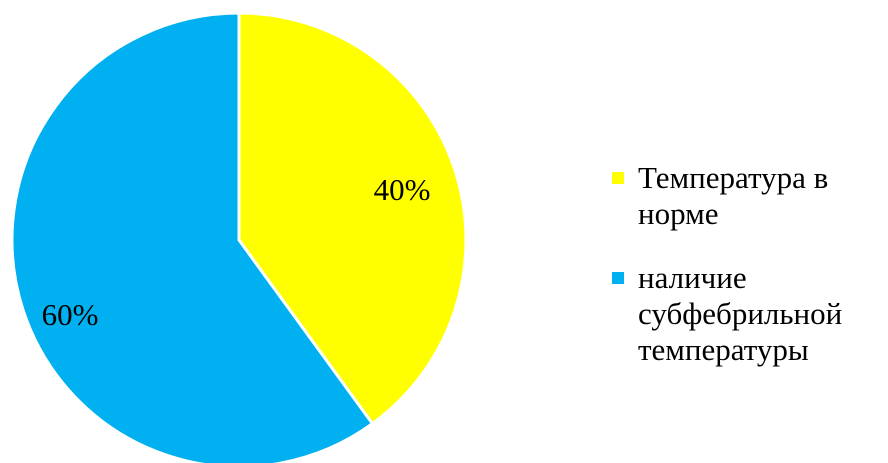  Describe the element at coordinates (740, 313) in the screenshot. I see `legend-label: наличие субфебрильной температуры` at that location.